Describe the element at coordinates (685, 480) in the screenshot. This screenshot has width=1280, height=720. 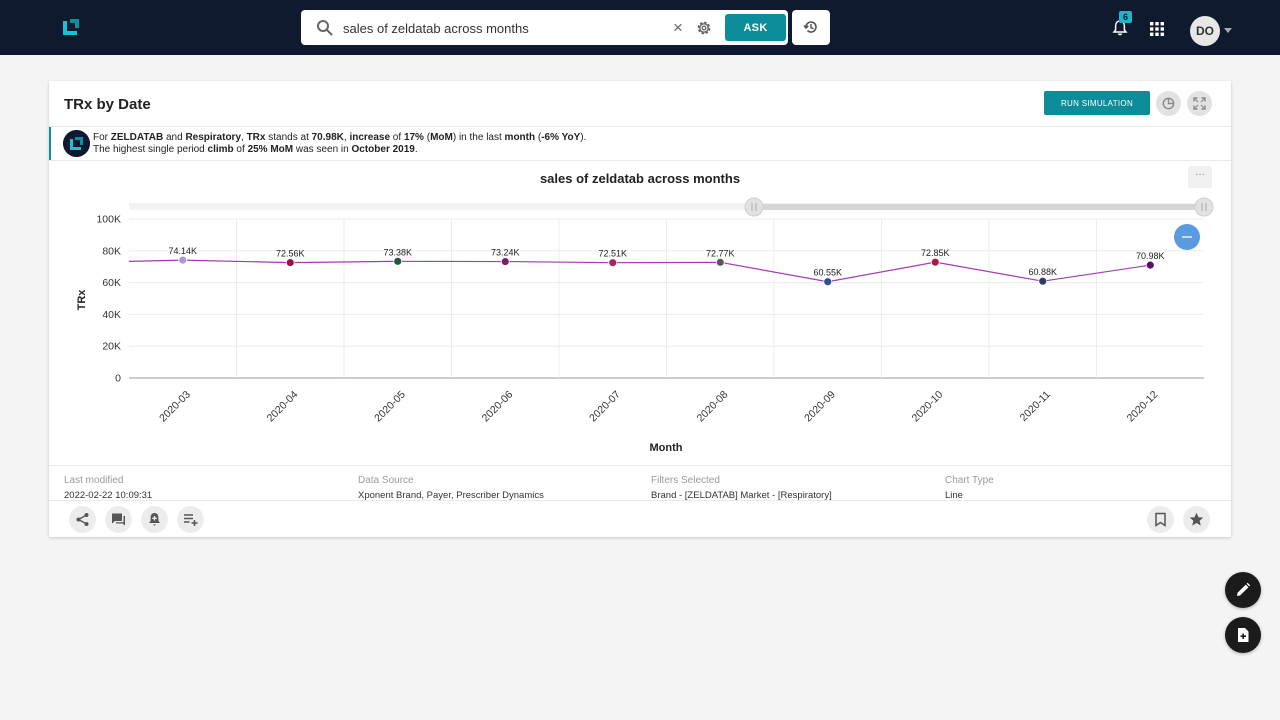
I see `filters-selected-label: Filters Selected` at that location.